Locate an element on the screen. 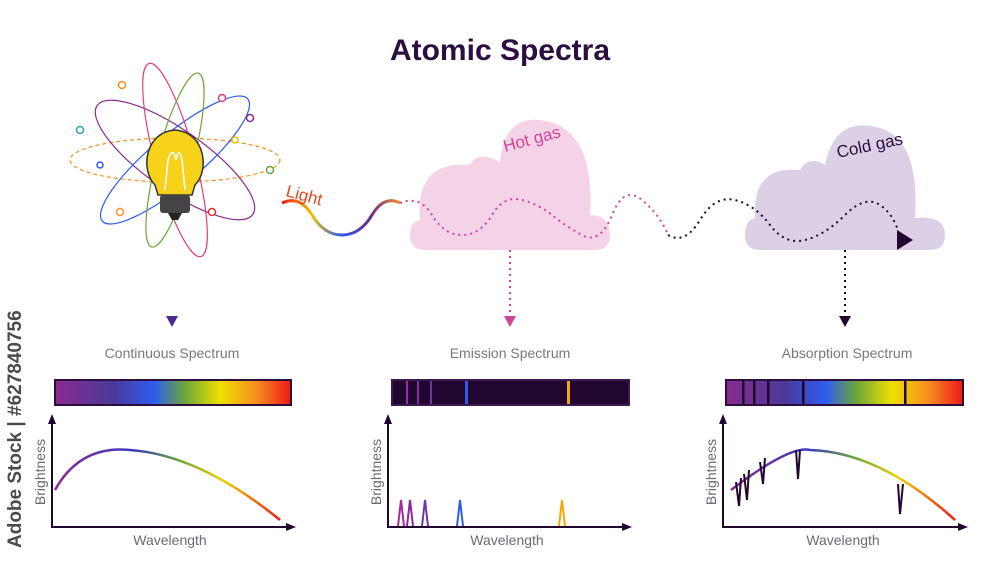 The image size is (1000, 563). page-title: Atomic Spectra is located at coordinates (500, 50).